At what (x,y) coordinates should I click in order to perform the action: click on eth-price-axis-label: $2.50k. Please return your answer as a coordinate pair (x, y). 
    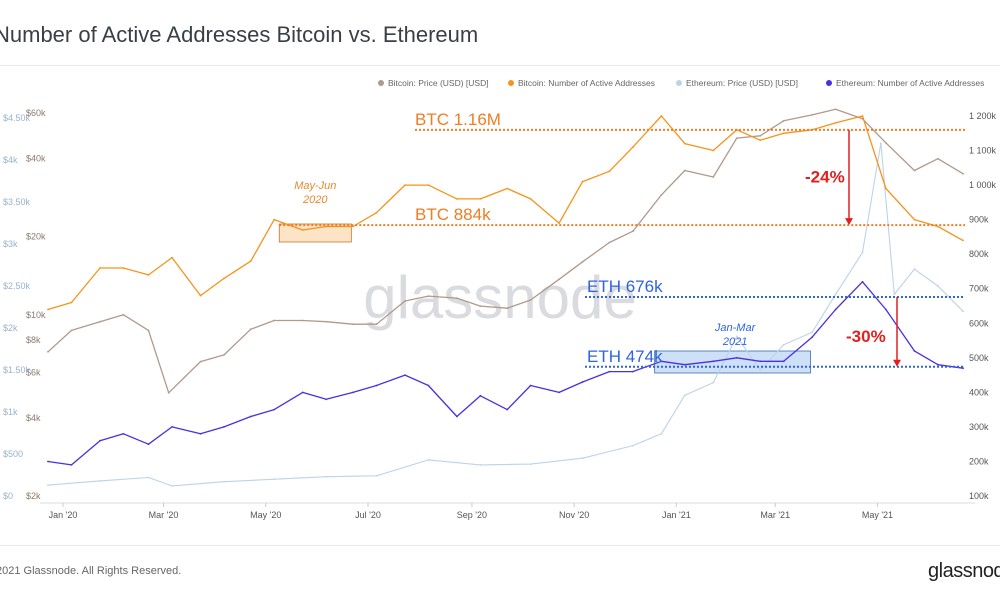
    Looking at the image, I should click on (17, 286).